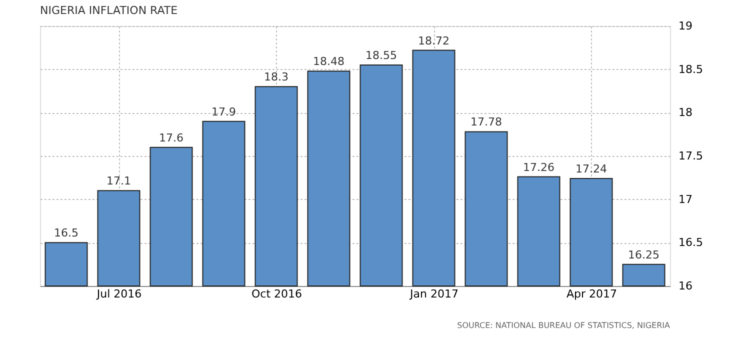 This screenshot has height=340, width=730. I want to click on source-note: SOURCE: NATIONAL BUREAU OF STATISTICS, NIGERIA, so click(564, 325).